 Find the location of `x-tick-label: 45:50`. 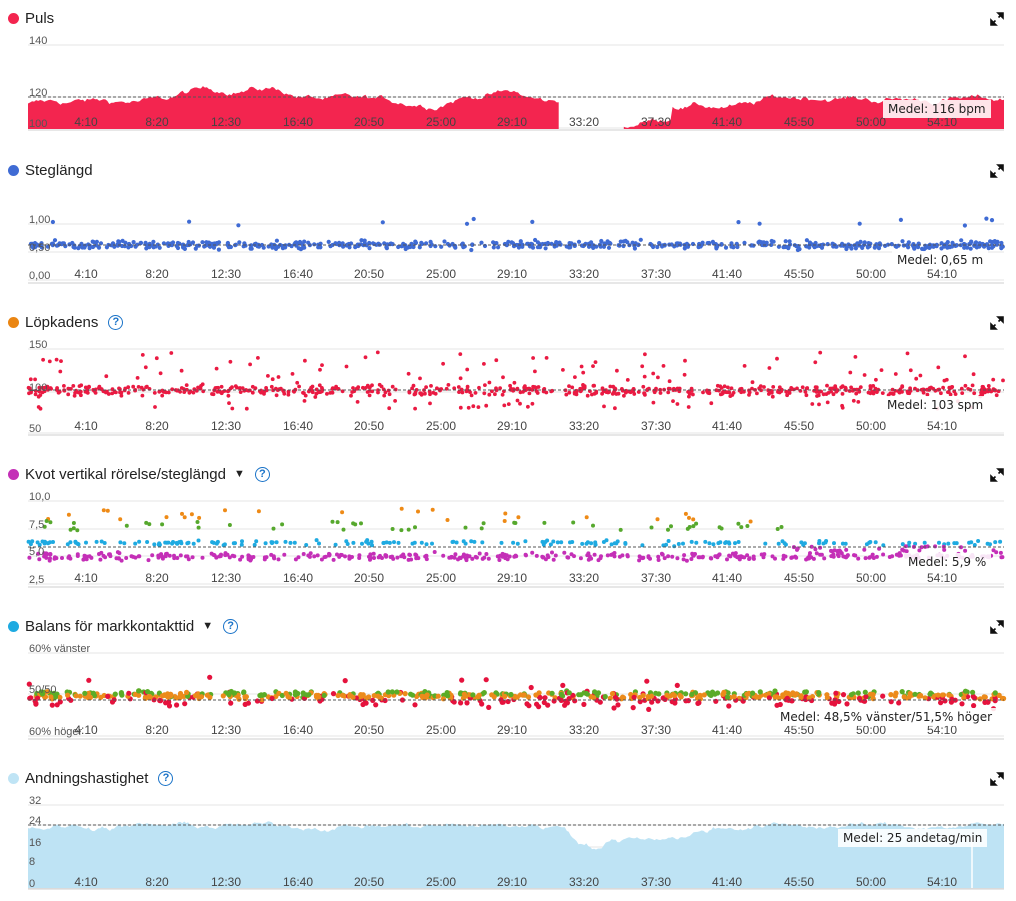

x-tick-label: 45:50 is located at coordinates (799, 426).